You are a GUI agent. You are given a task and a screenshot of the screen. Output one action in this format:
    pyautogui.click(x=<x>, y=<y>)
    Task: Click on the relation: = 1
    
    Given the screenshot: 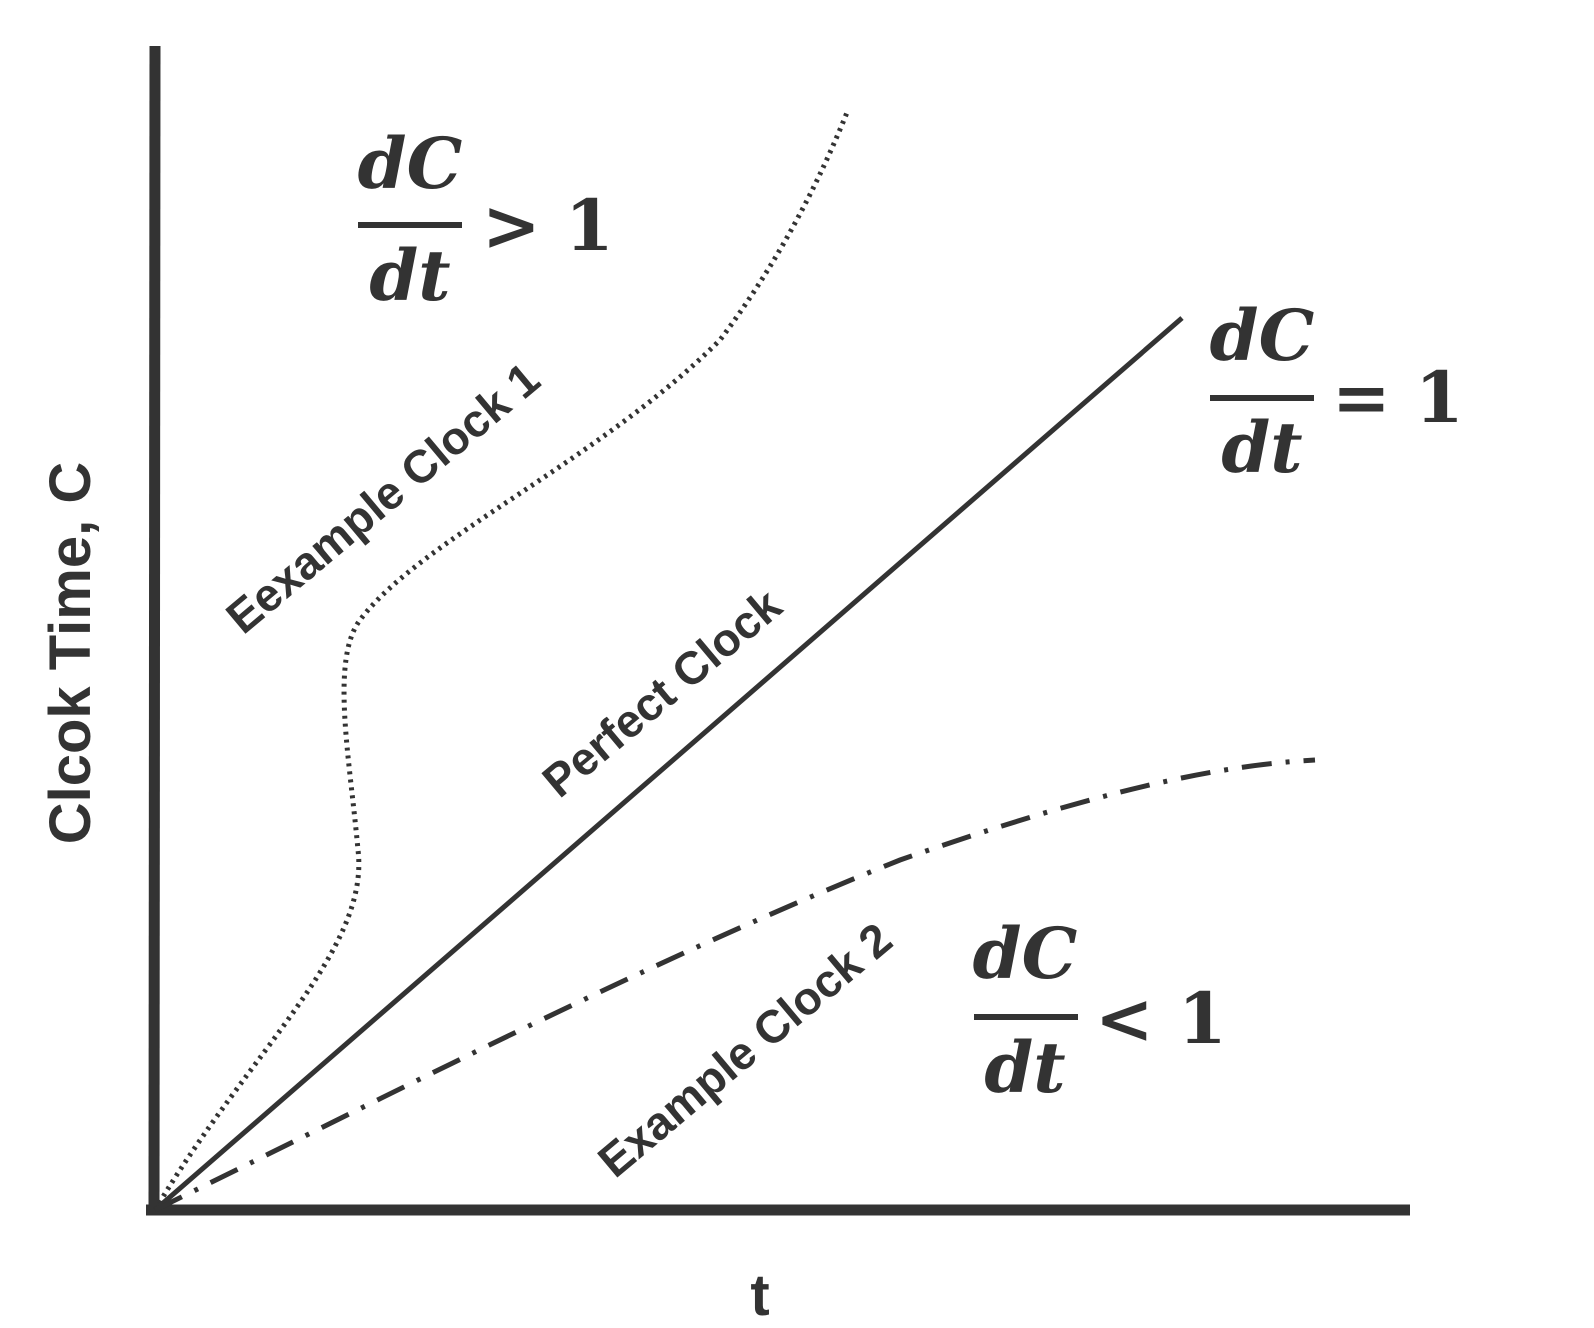 What is the action you would take?
    pyautogui.click(x=1398, y=397)
    